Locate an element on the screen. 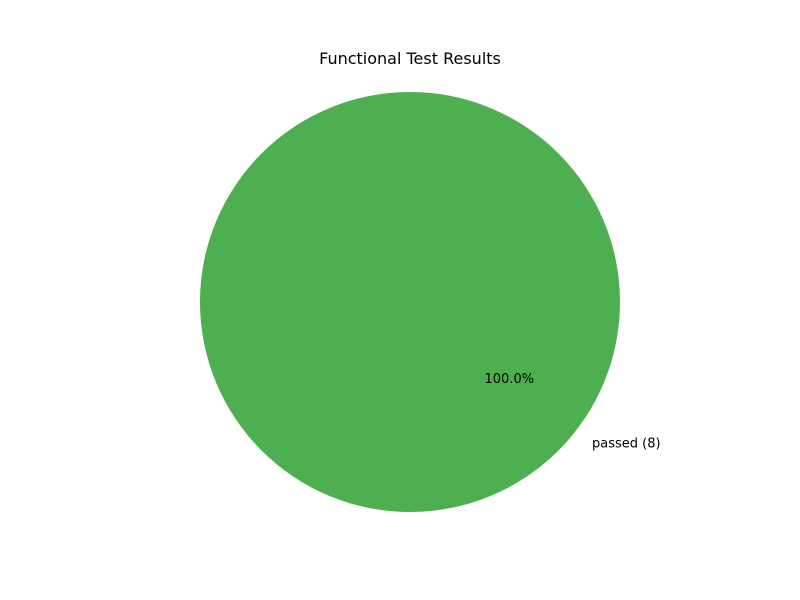 The image size is (800, 600). chart-title: Functional Test Results is located at coordinates (410, 58).